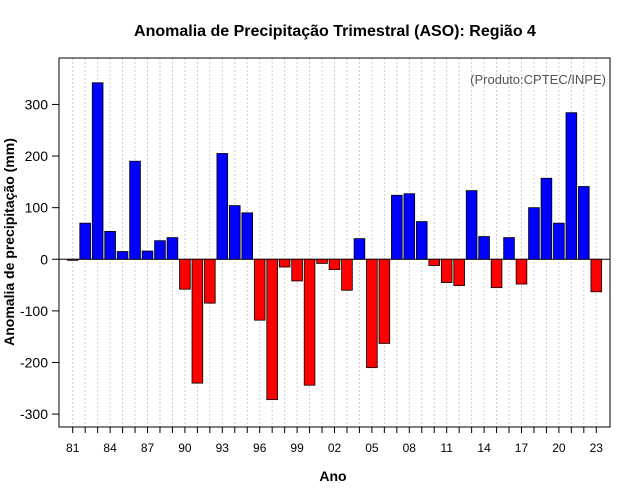  What do you see at coordinates (309, 322) in the screenshot?
I see `bar-2000` at bounding box center [309, 322].